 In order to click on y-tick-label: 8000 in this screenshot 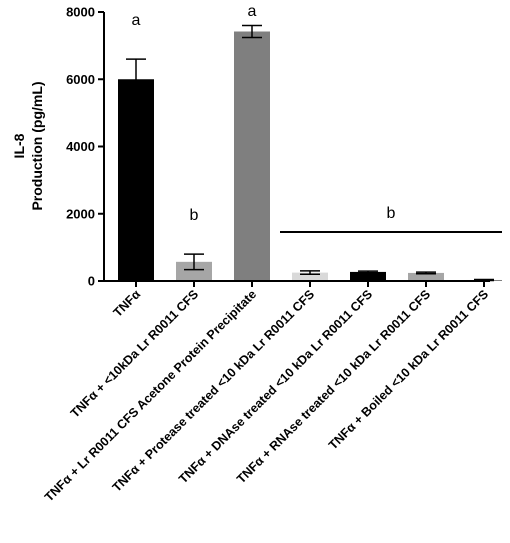, I will do `click(80, 12)`.